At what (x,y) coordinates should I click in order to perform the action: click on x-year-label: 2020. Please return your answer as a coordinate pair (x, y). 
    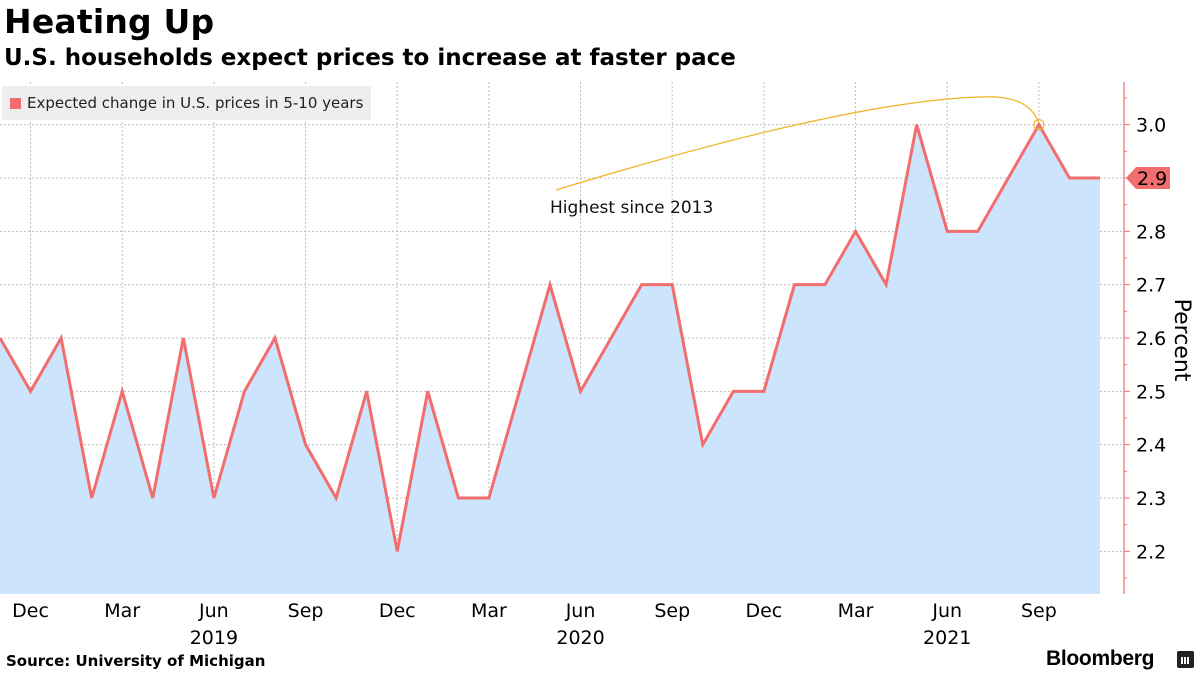
    Looking at the image, I should click on (580, 638).